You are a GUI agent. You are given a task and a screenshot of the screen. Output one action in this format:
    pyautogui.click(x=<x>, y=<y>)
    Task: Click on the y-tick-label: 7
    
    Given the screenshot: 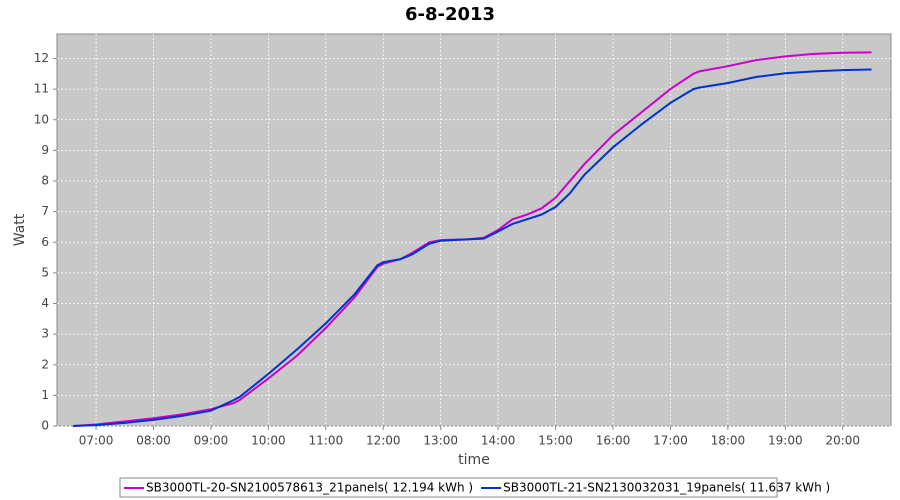 What is the action you would take?
    pyautogui.click(x=45, y=211)
    